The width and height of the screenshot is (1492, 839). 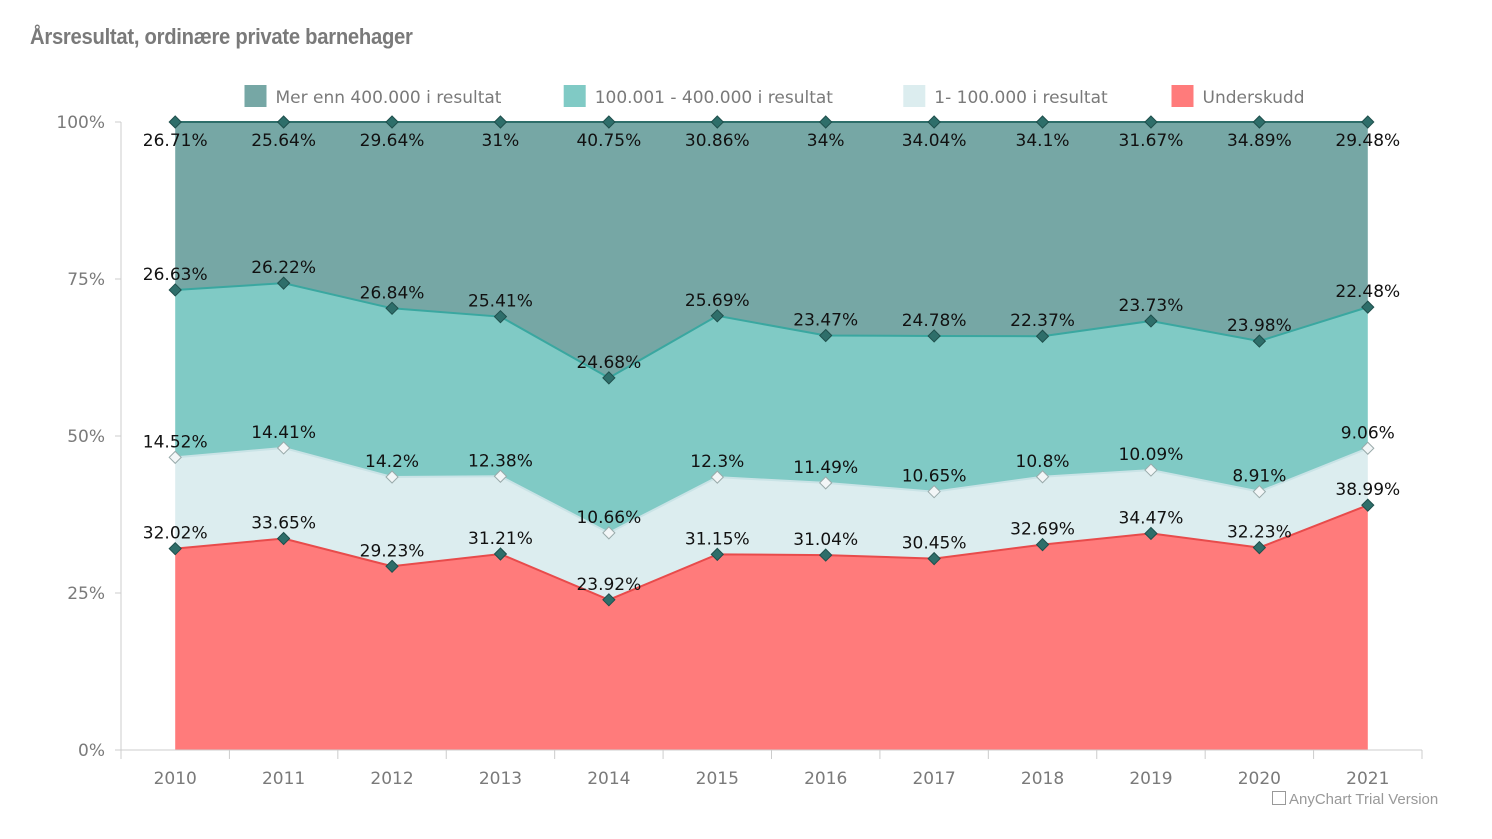 I want to click on y-tick-label: 25%, so click(x=86, y=594).